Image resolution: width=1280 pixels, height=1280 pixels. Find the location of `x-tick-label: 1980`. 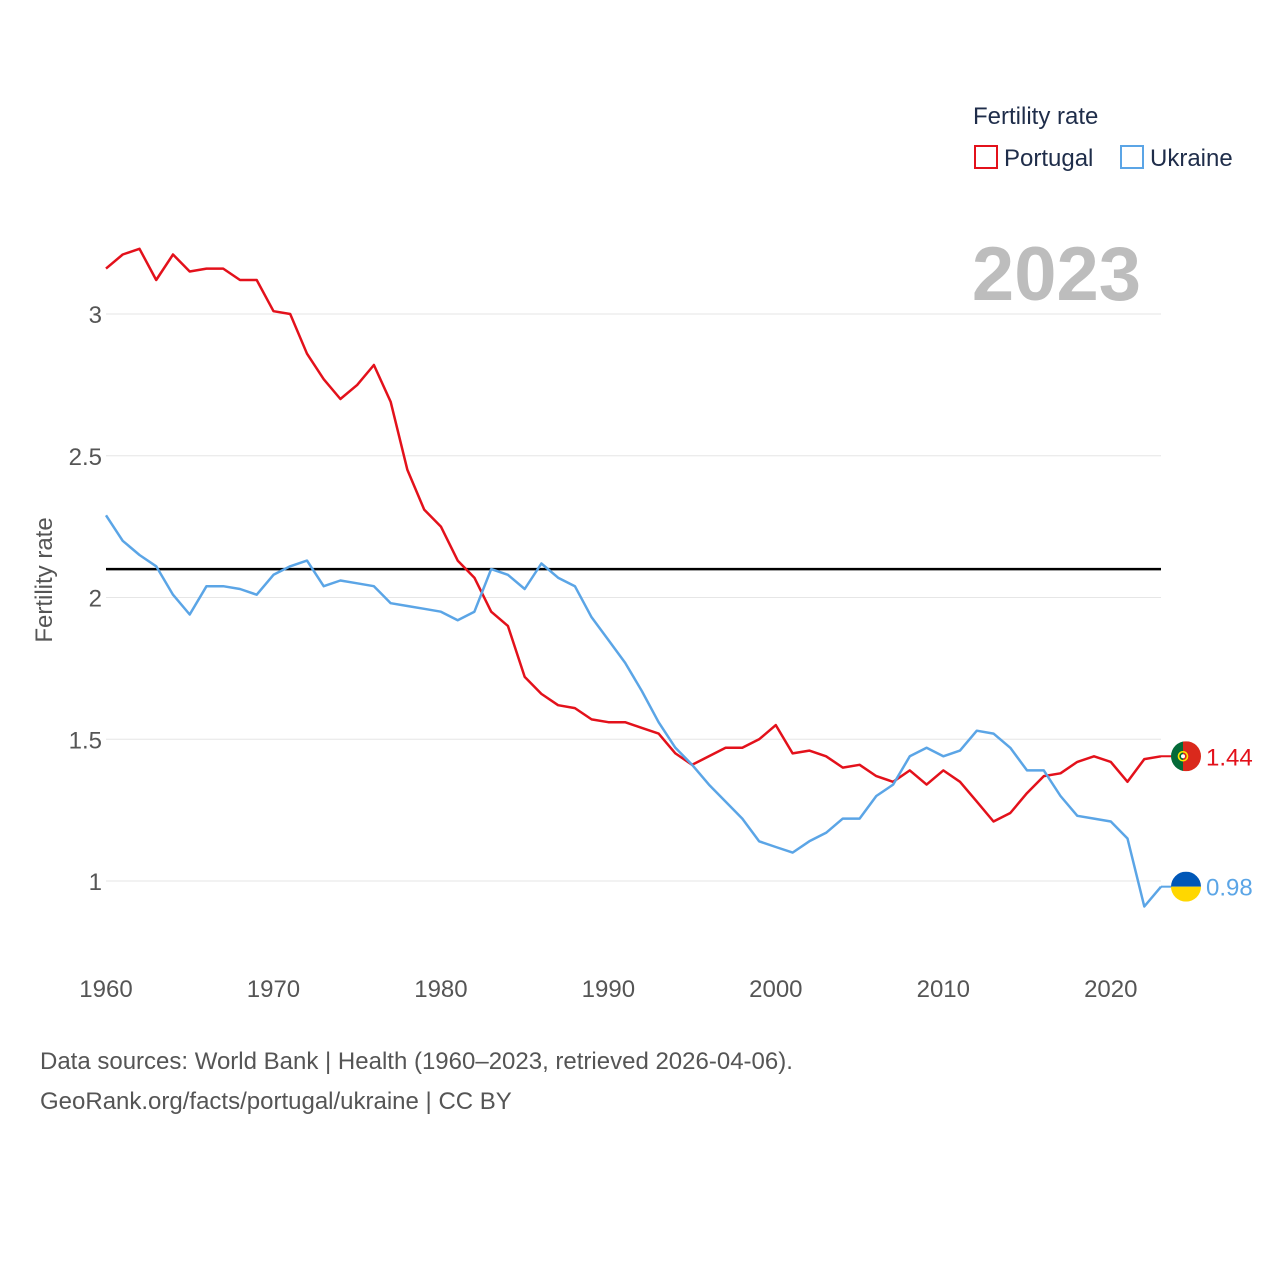

x-tick-label: 1980 is located at coordinates (440, 989).